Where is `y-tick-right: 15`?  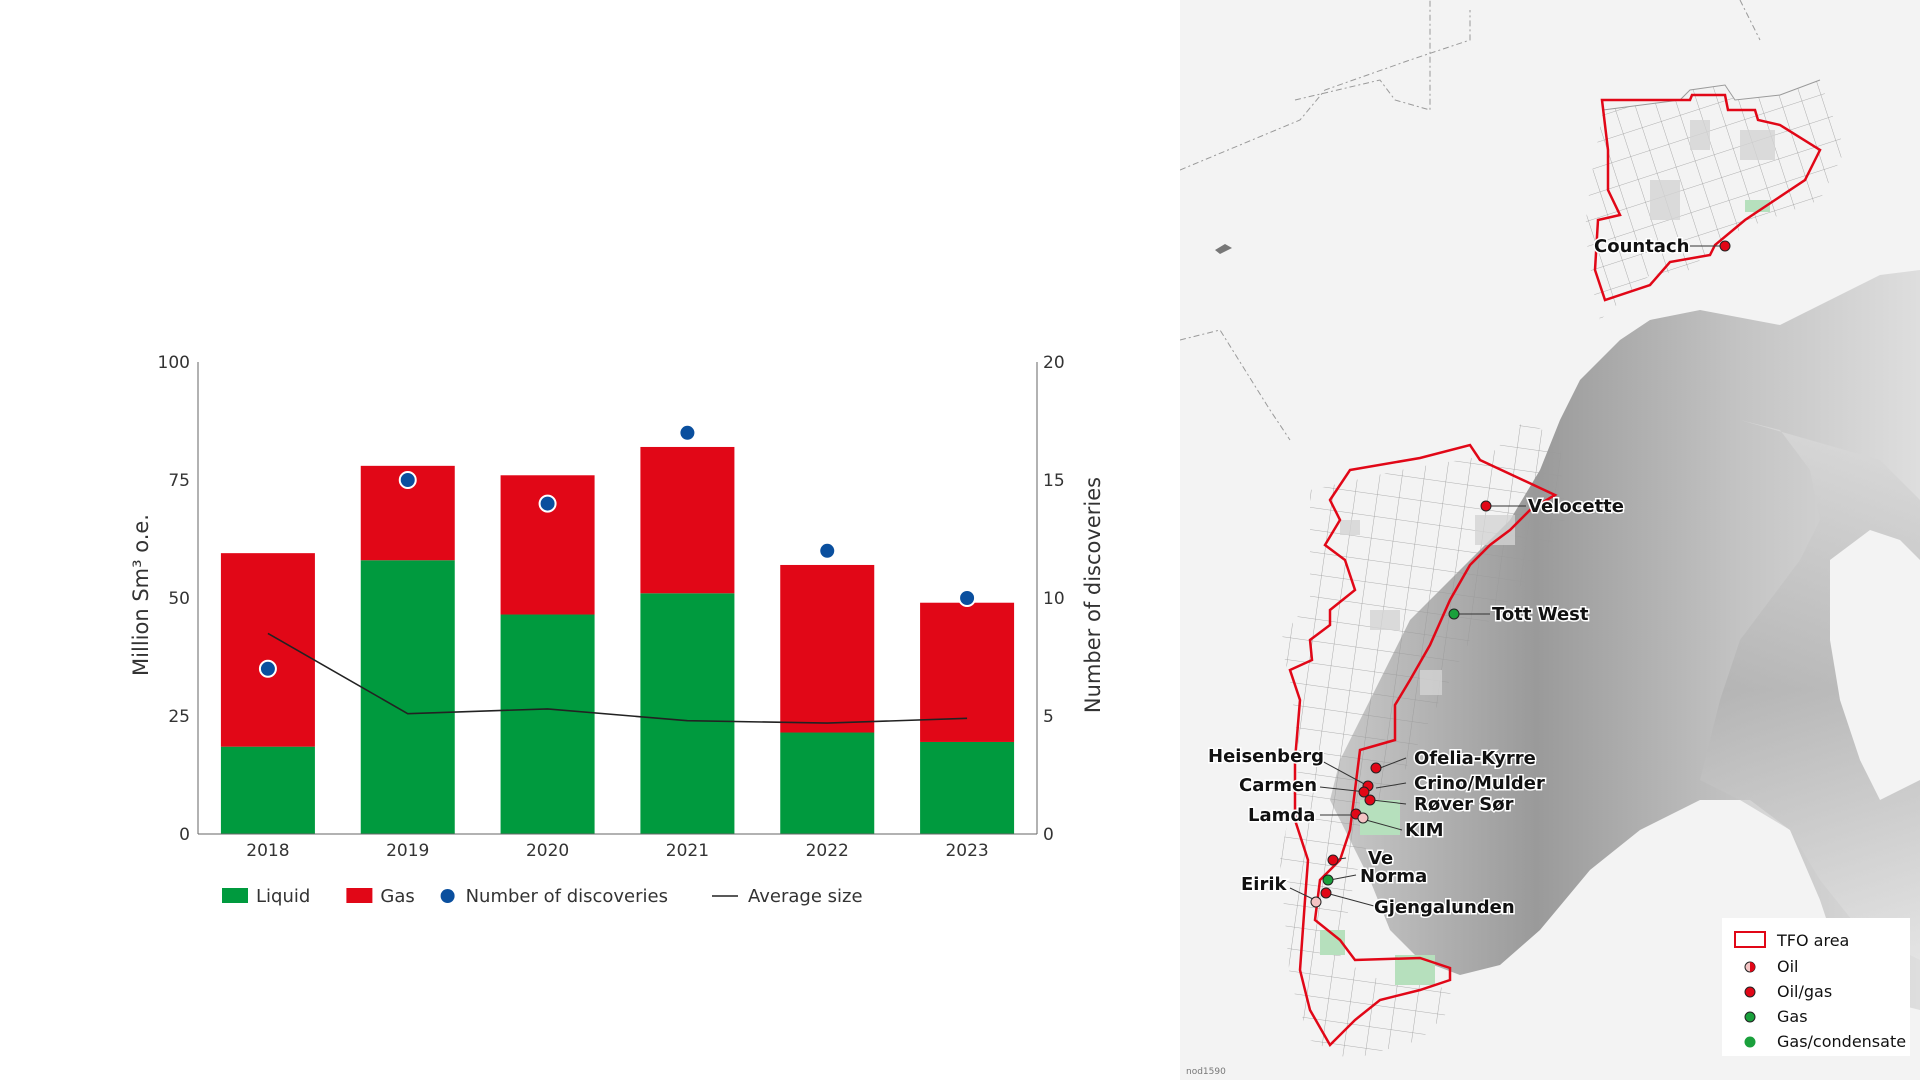
y-tick-right: 15 is located at coordinates (1054, 481).